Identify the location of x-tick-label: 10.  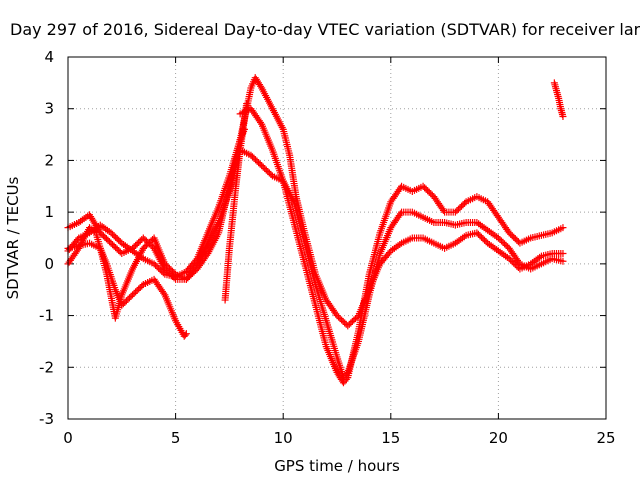
(283, 438).